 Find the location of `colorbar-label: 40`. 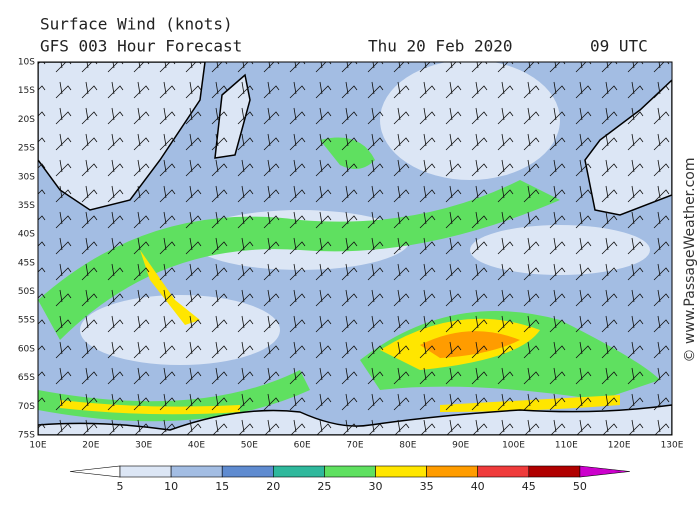

colorbar-label: 40 is located at coordinates (478, 486).